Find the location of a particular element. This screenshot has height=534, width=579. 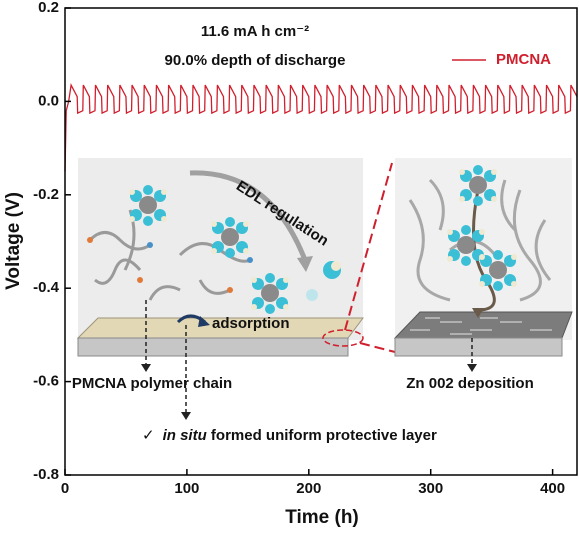

pointer-arrows is located at coordinates (309, 357).